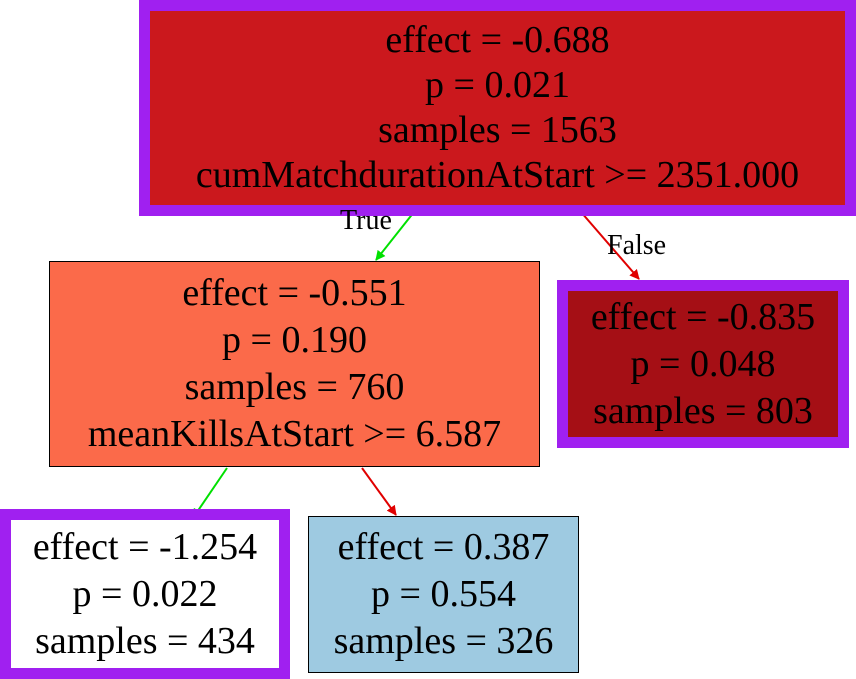 Image resolution: width=856 pixels, height=679 pixels. I want to click on node-samples: samples = 326, so click(443, 641).